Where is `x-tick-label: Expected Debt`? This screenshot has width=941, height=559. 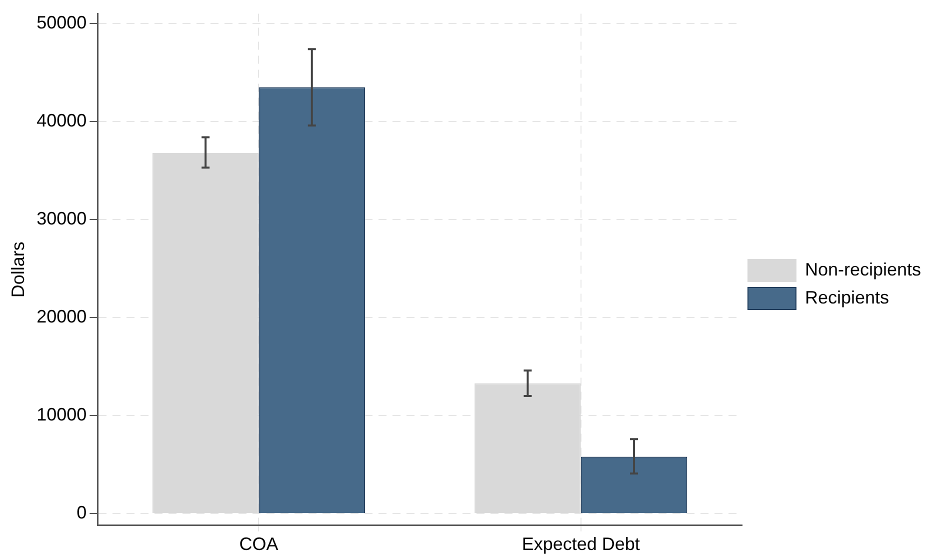
x-tick-label: Expected Debt is located at coordinates (581, 544).